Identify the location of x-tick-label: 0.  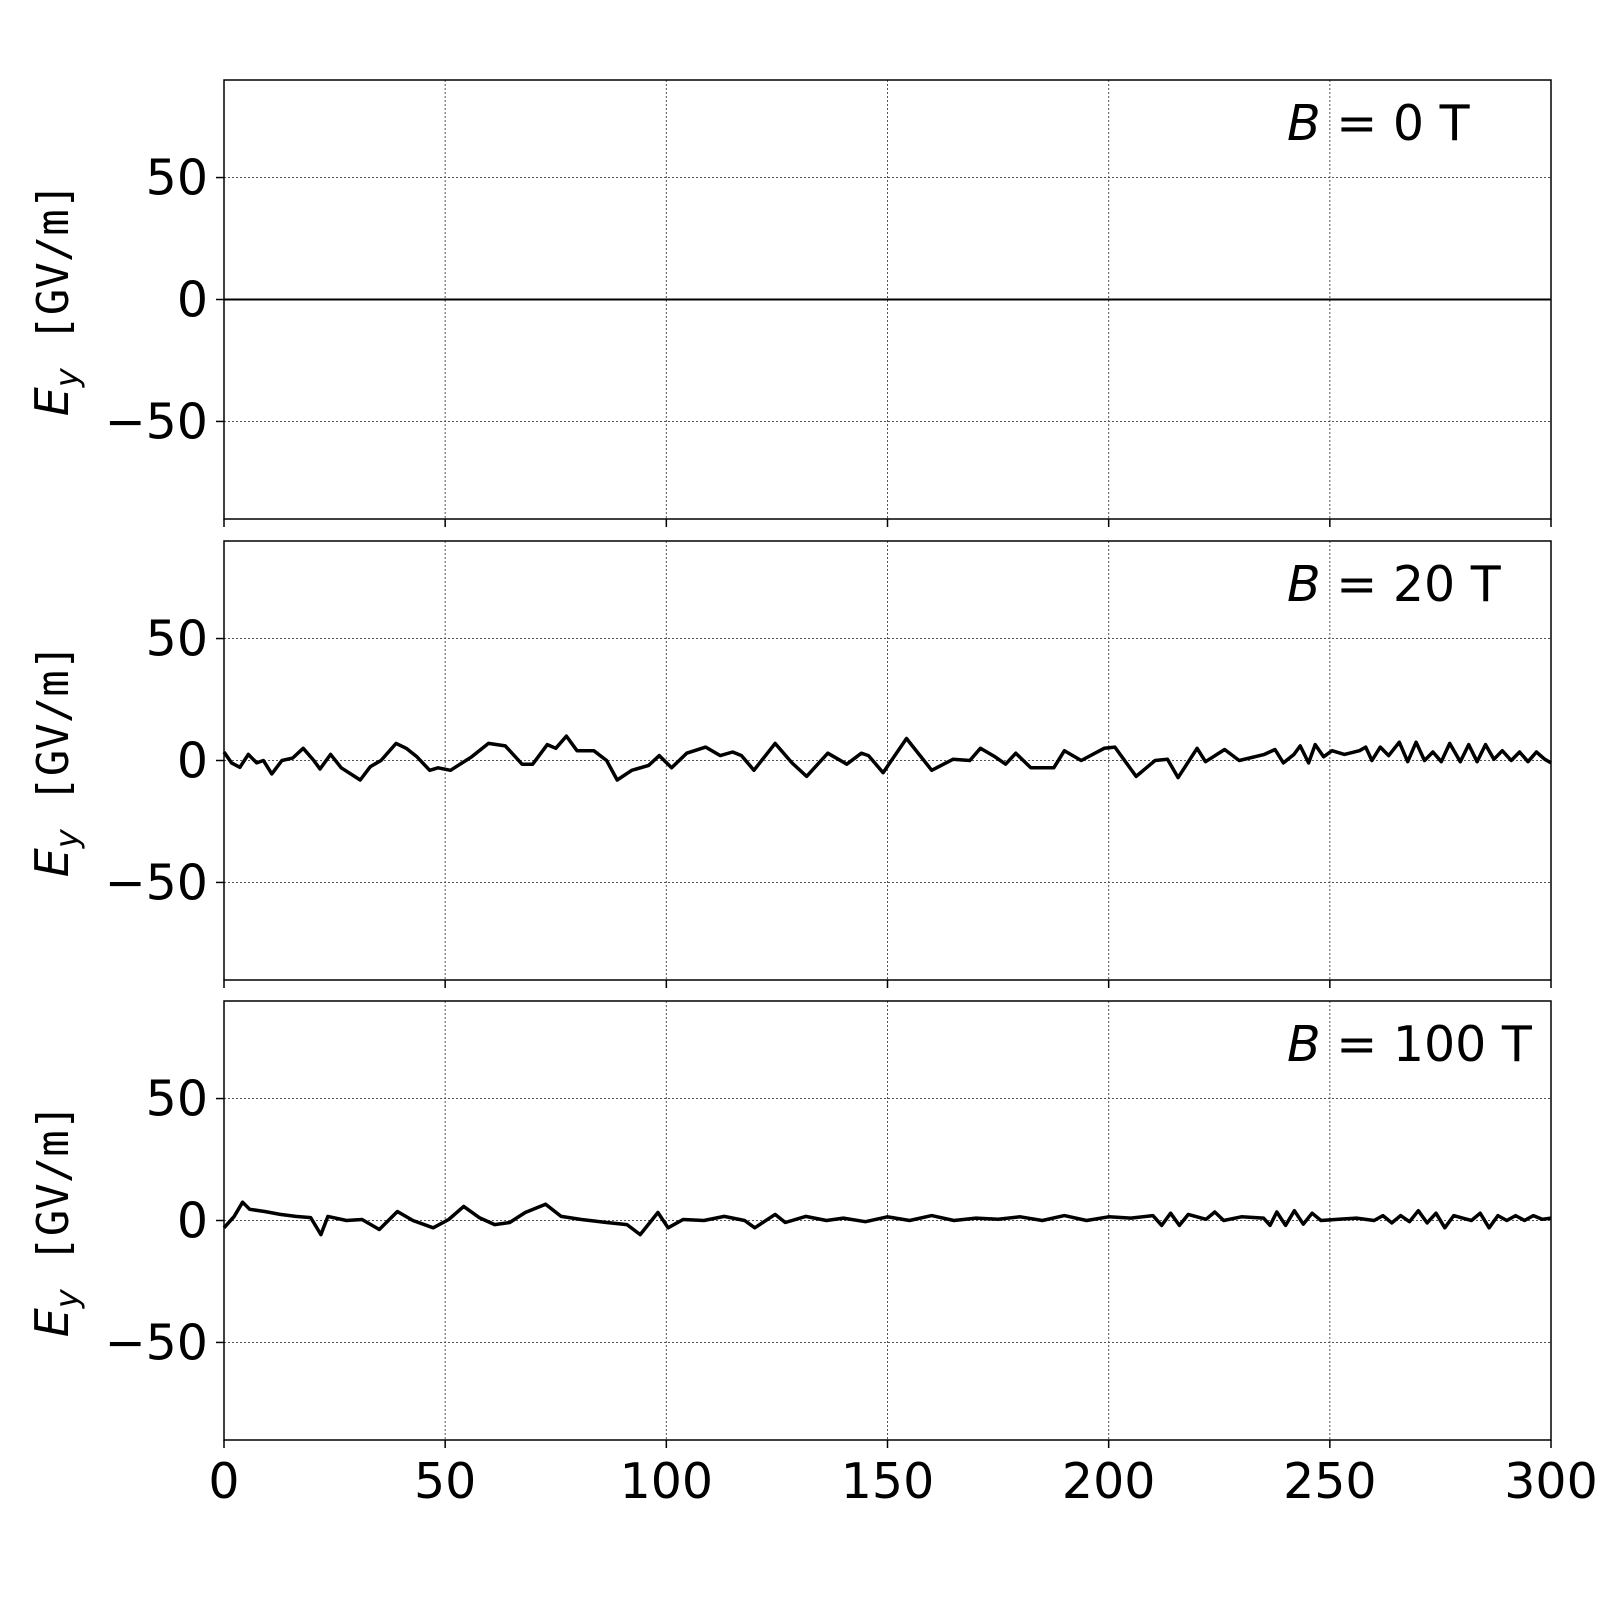
(223, 1481).